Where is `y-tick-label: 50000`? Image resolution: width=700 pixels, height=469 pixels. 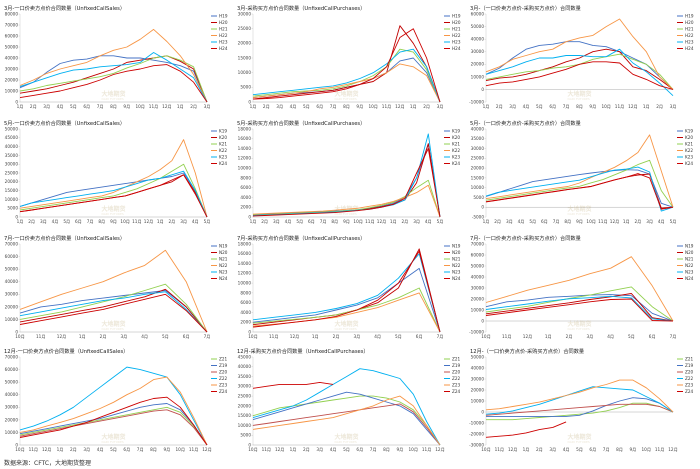 y-tick-label: 50000 is located at coordinates (12, 382).